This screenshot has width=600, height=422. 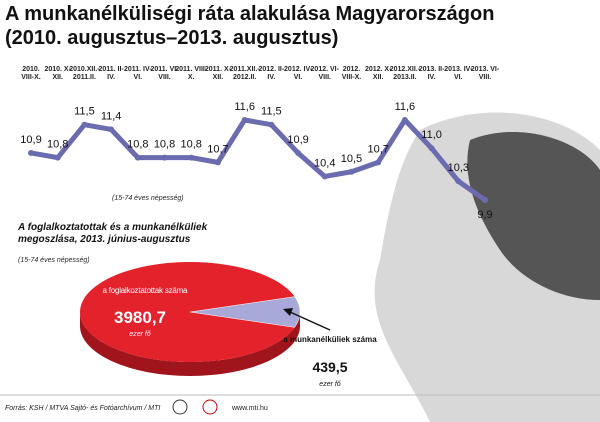 I want to click on value-label: 10,5, so click(x=351, y=159).